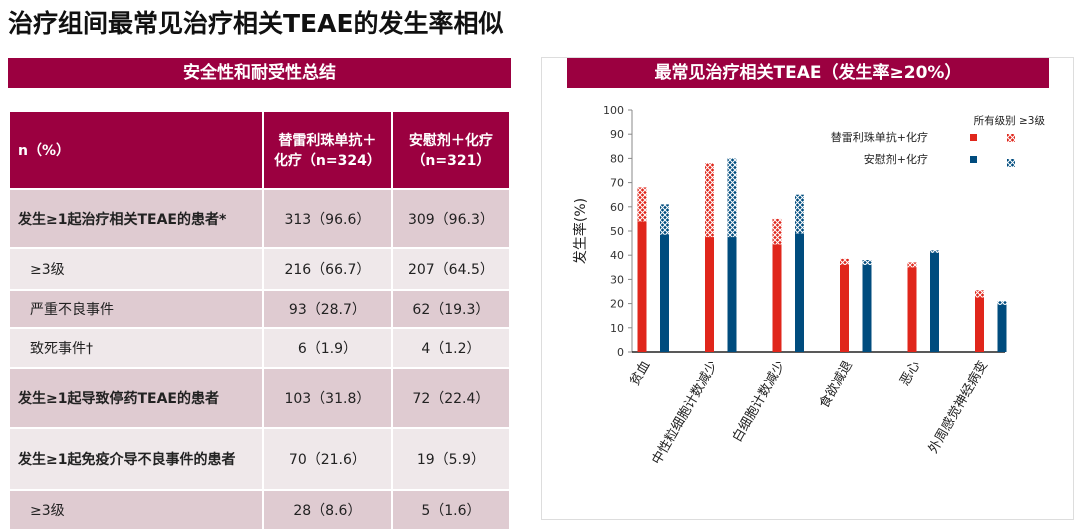 Image resolution: width=1080 pixels, height=531 pixels. I want to click on table-row: 发生≥1起导致停药TEAE的患者 103（31.8） 72（22.4）, so click(260, 398).